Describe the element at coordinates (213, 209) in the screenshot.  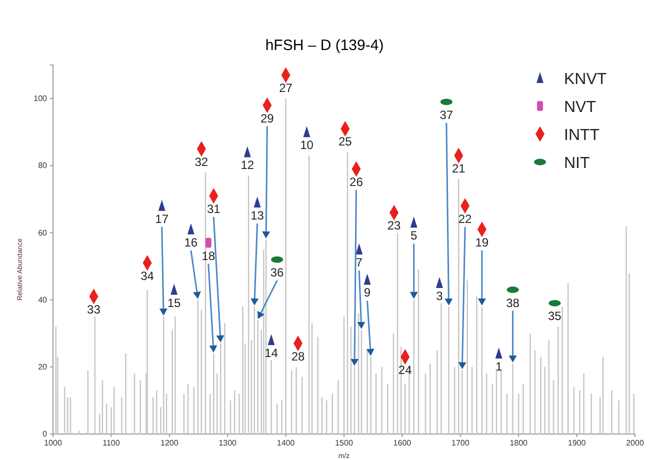
I see `annotation: 31` at that location.